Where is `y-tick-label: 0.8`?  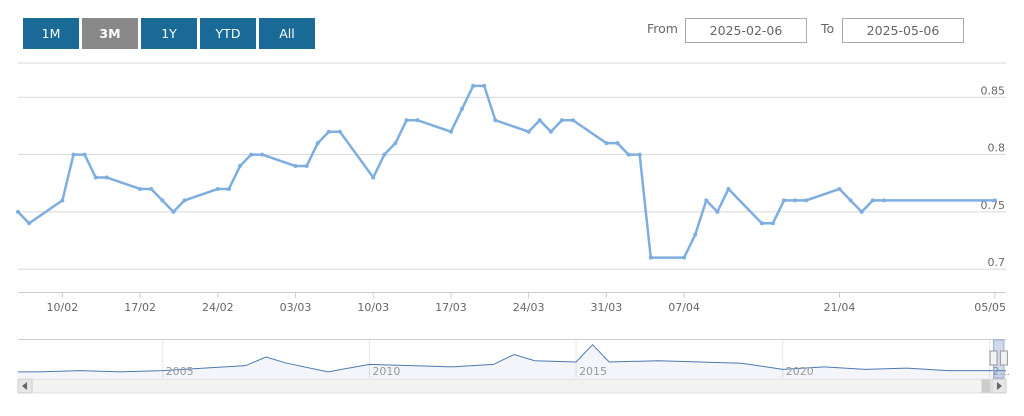 y-tick-label: 0.8 is located at coordinates (997, 148).